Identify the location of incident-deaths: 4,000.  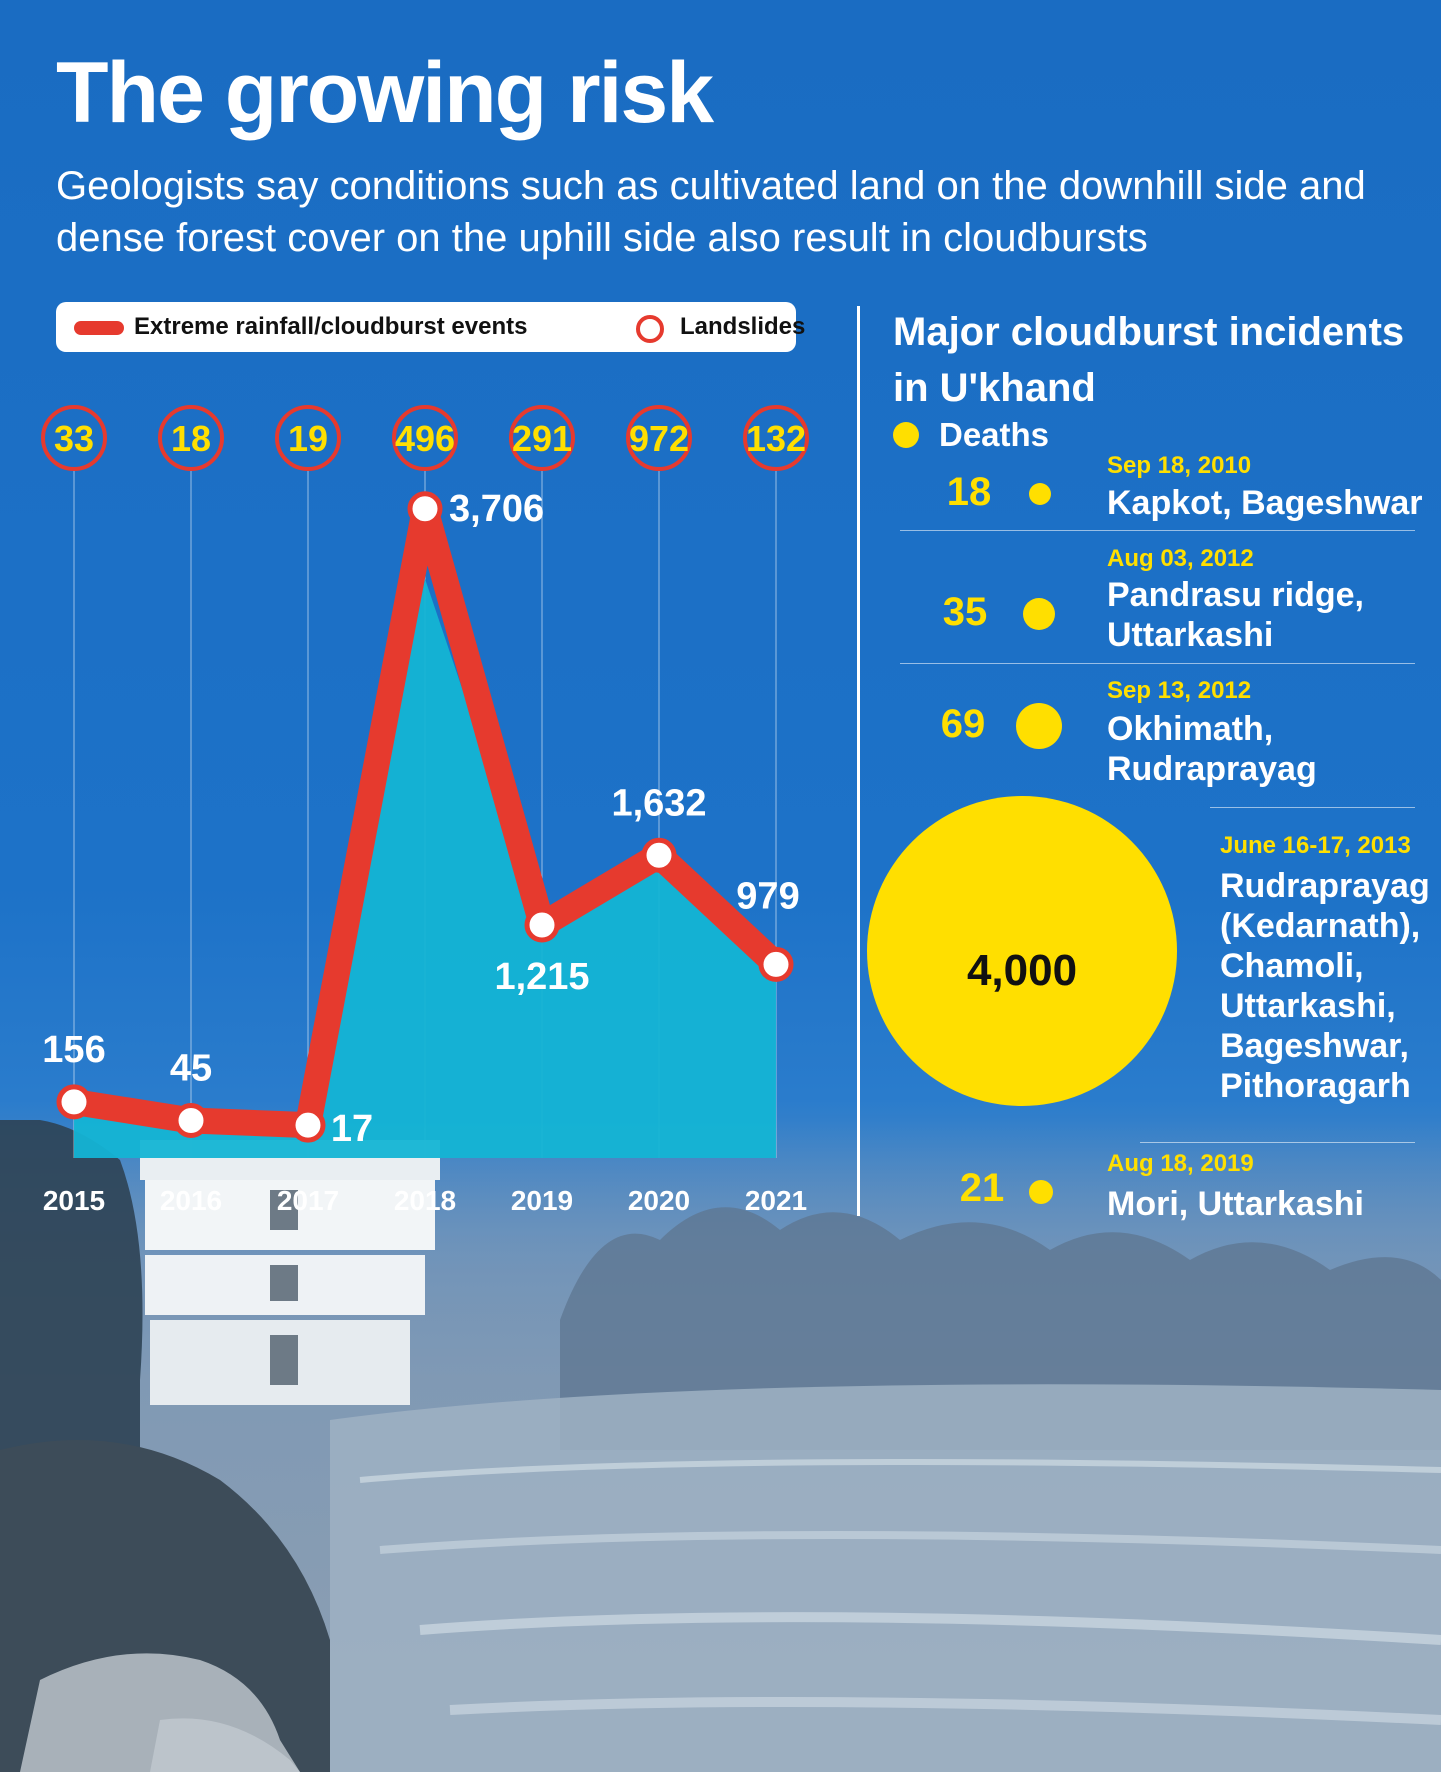
(1022, 970).